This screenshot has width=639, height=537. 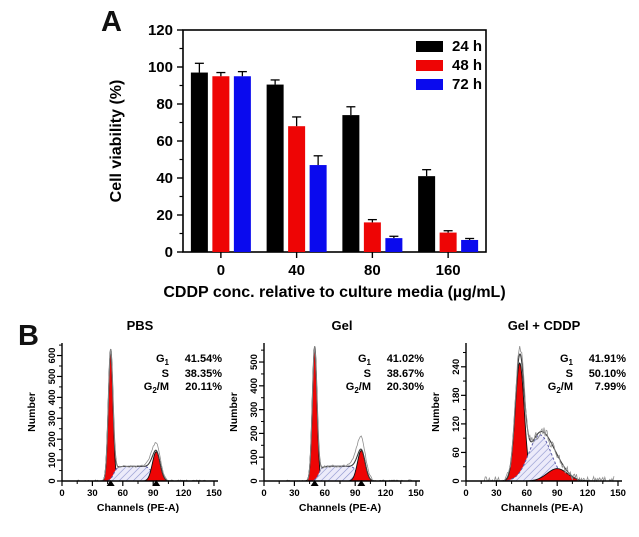 I want to click on flow-ytick-label: 600, so click(x=52, y=356).